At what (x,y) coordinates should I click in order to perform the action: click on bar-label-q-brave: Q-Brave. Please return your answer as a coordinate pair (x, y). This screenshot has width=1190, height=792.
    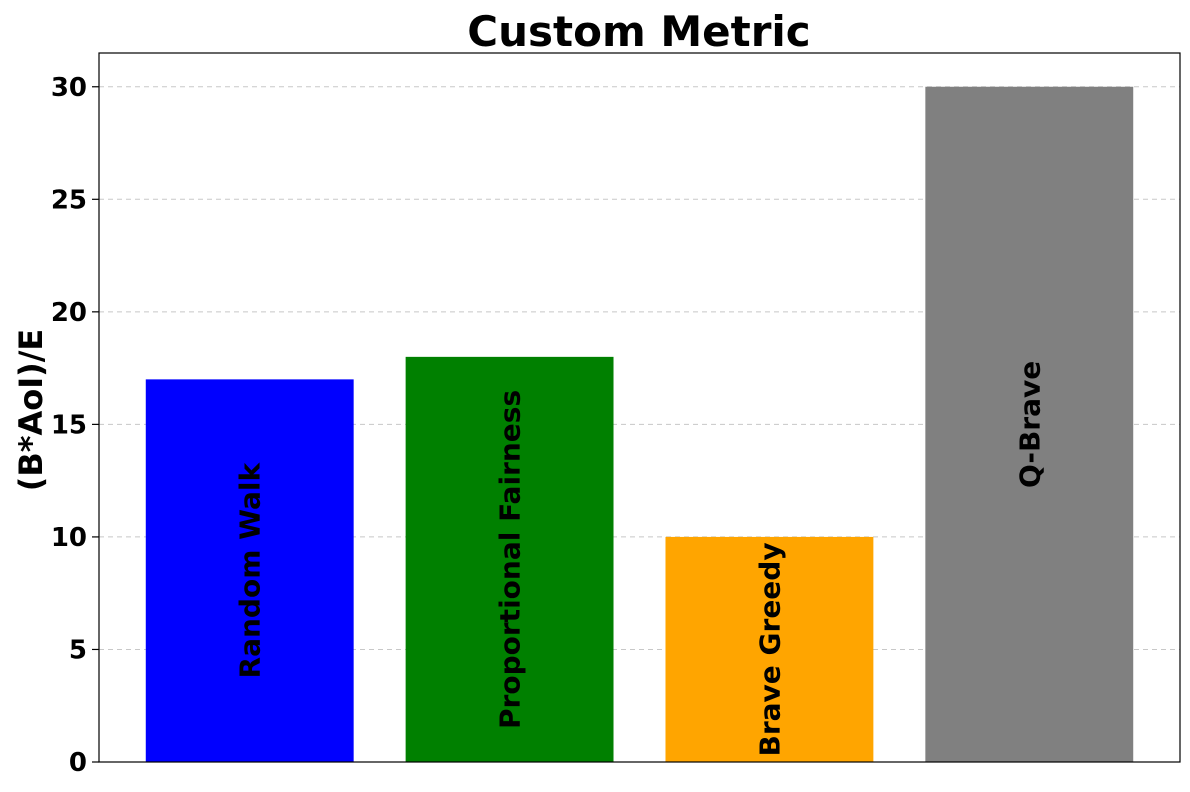
    Looking at the image, I should click on (1029, 424).